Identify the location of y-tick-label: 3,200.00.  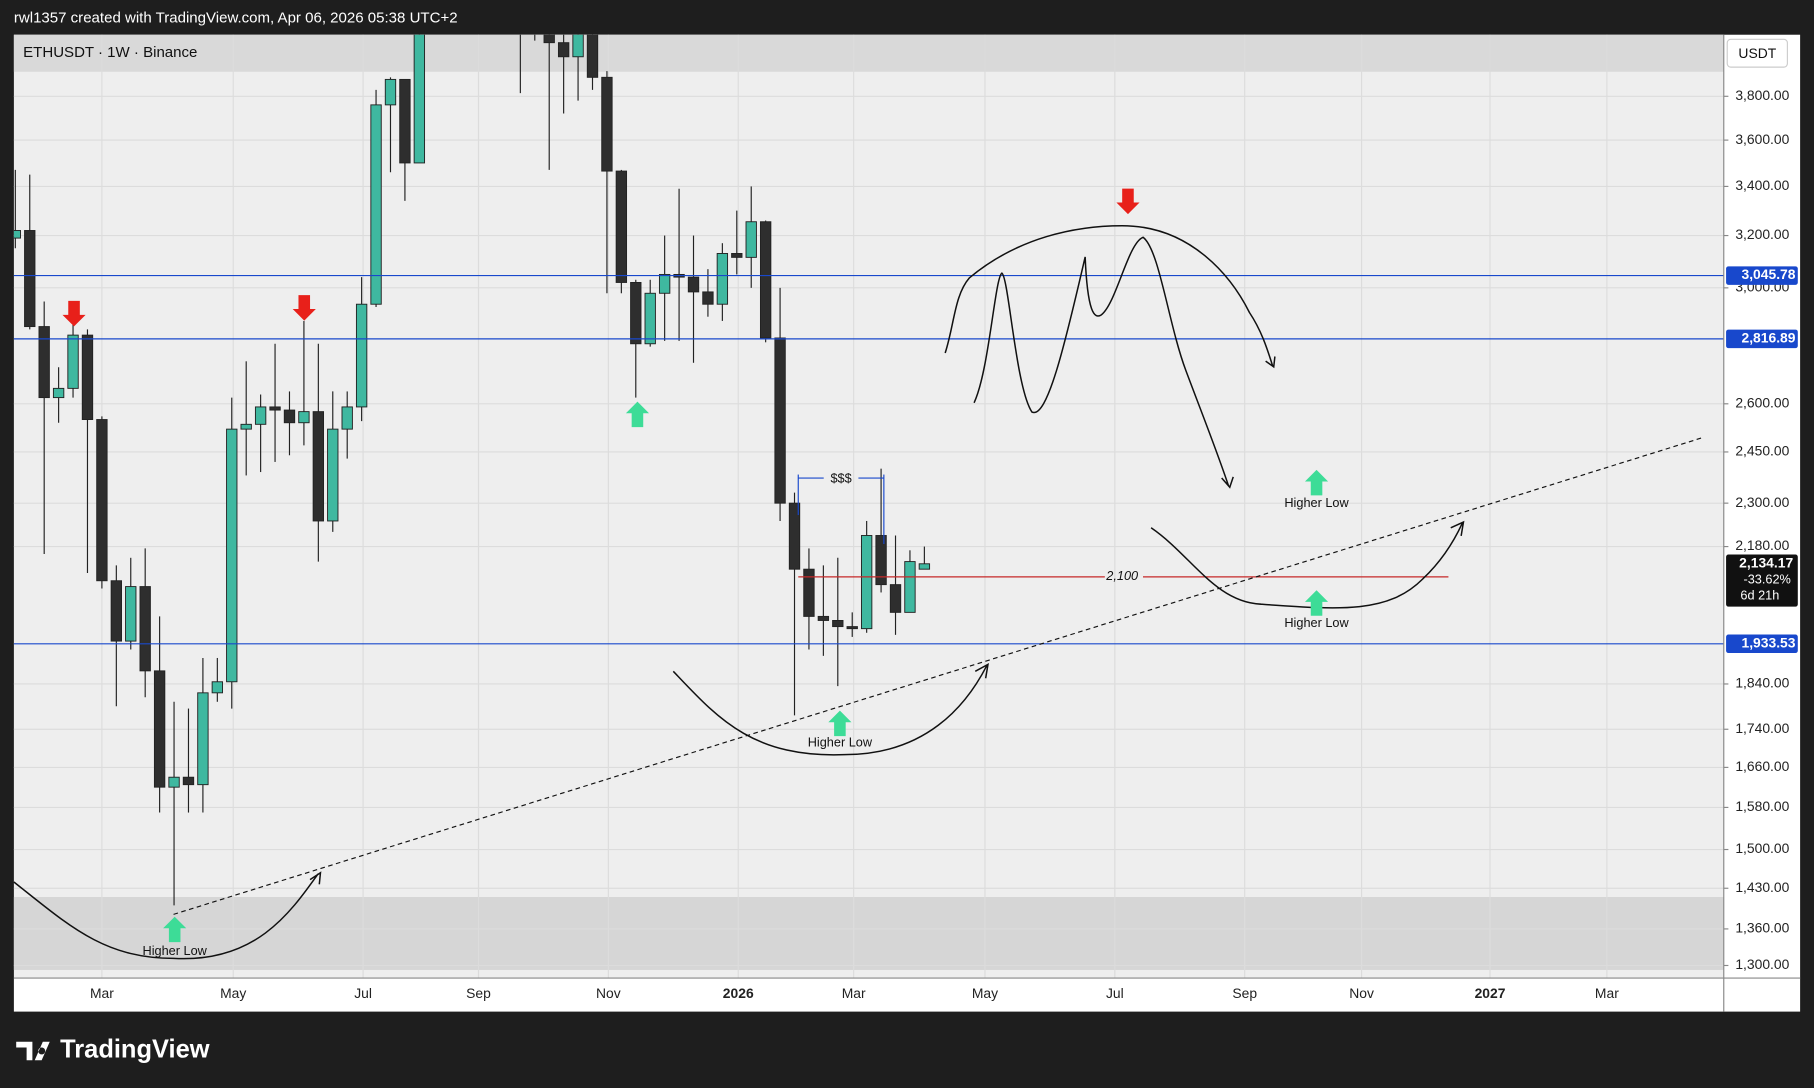
(1762, 234).